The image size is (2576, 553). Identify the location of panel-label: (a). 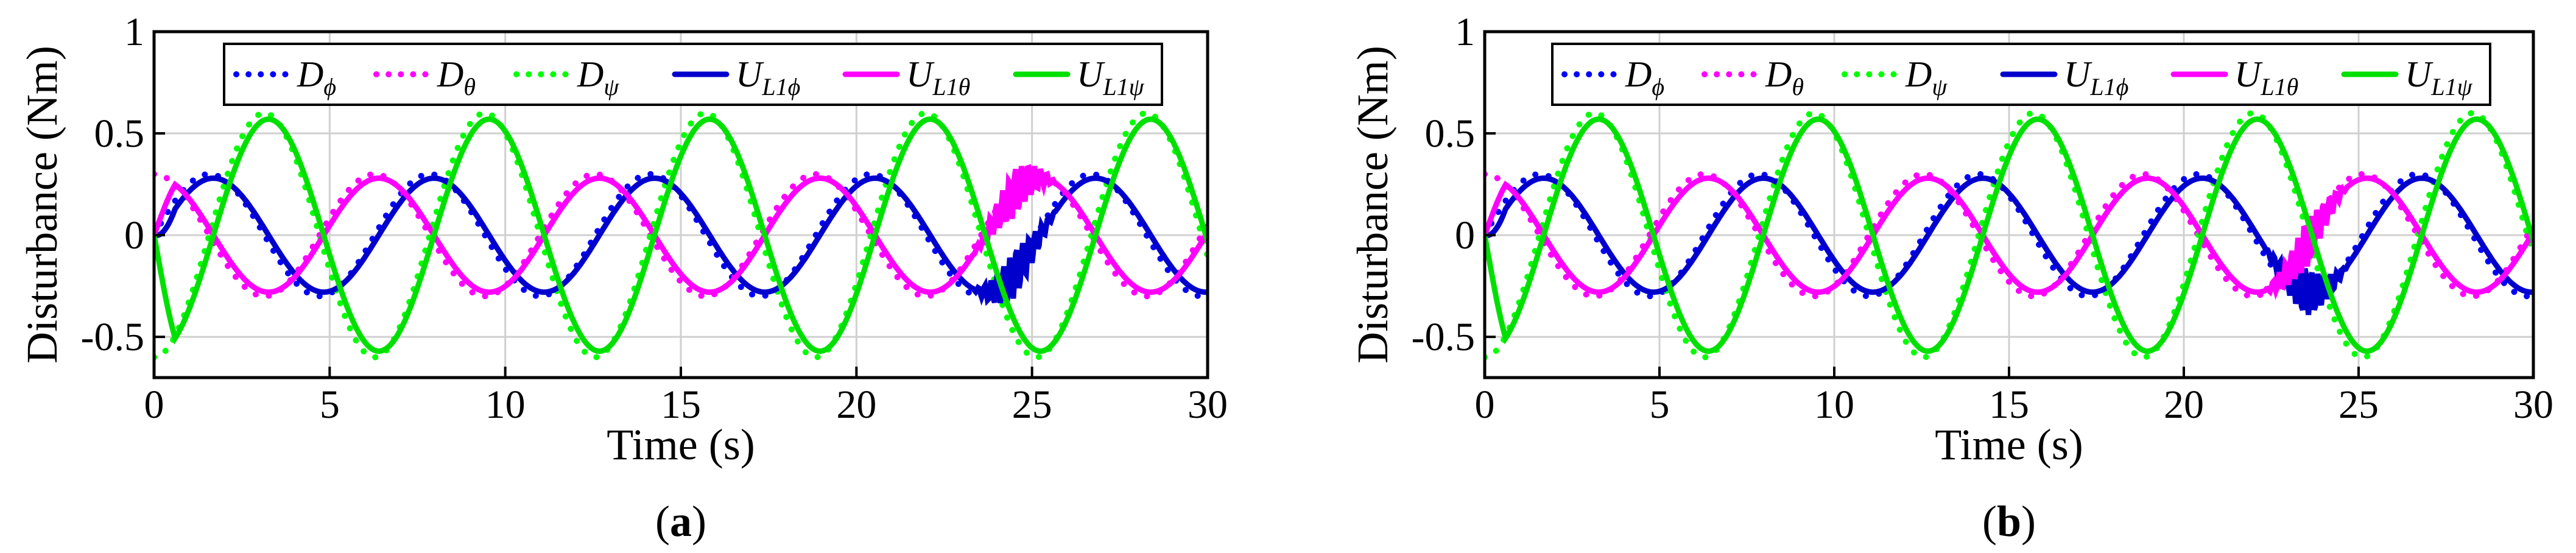
(680, 521).